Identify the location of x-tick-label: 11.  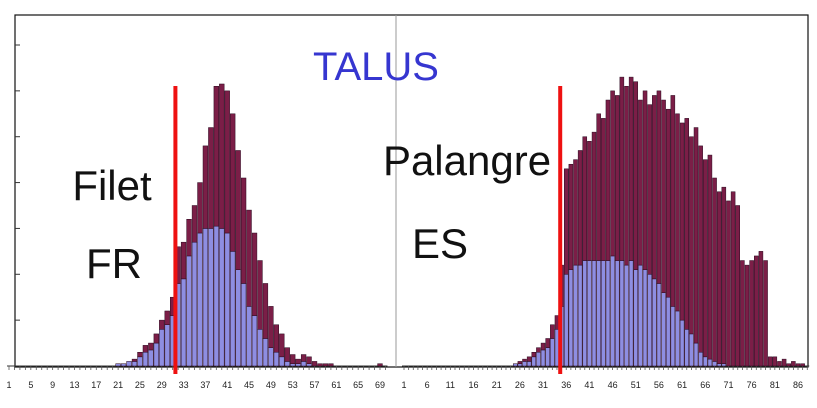
(450, 385).